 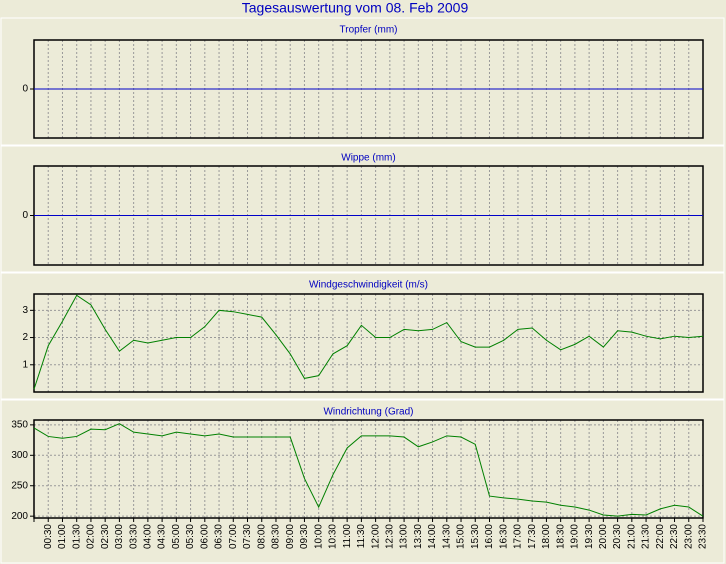 What do you see at coordinates (389, 536) in the screenshot?
I see `x-tick-label: 12:30` at bounding box center [389, 536].